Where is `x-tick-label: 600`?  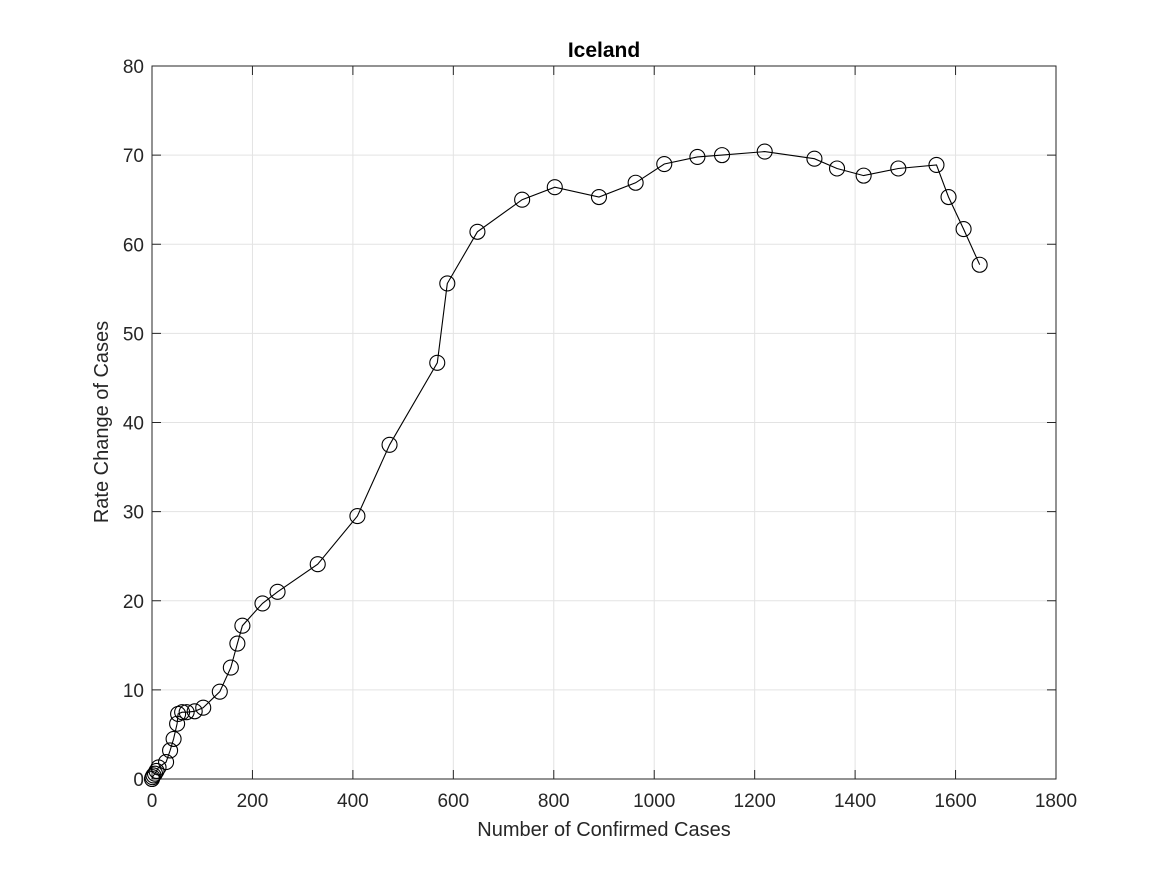
x-tick-label: 600 is located at coordinates (453, 801).